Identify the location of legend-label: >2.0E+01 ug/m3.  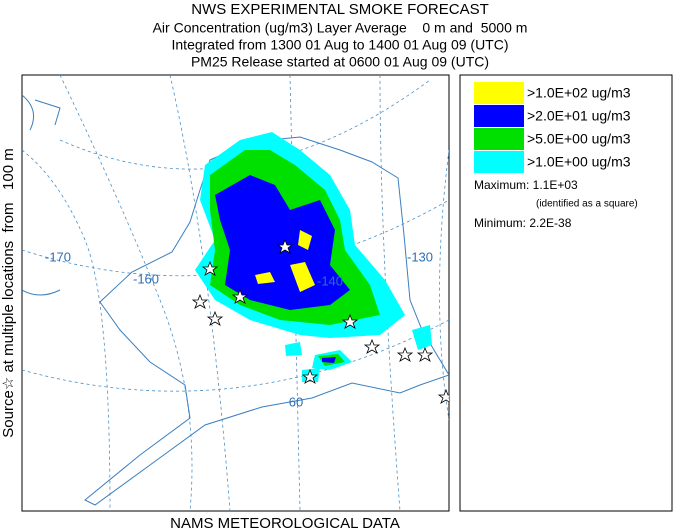
(579, 116).